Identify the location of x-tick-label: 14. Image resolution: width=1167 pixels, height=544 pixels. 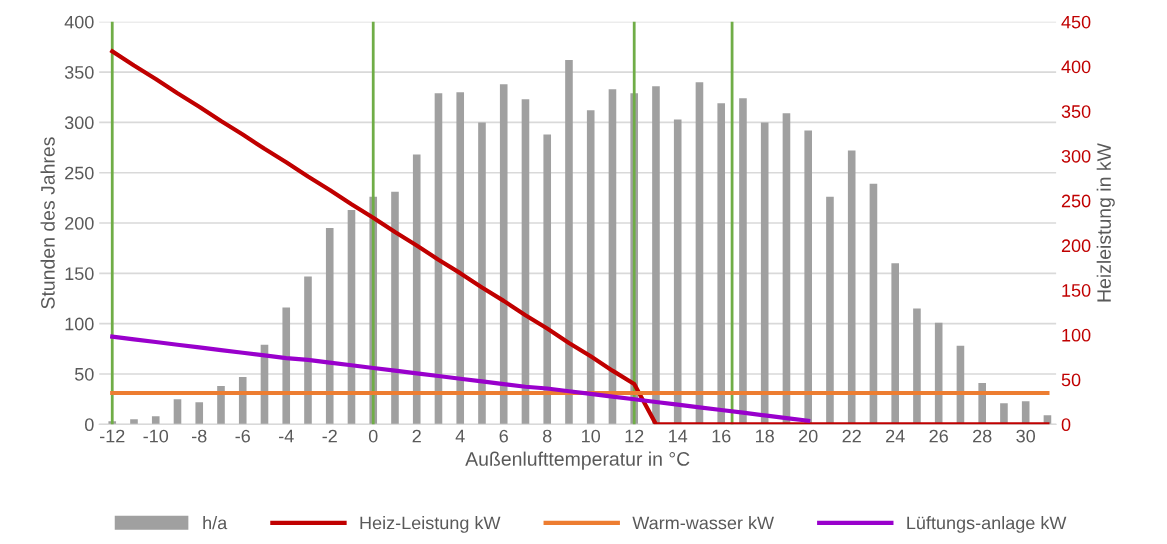
(678, 436).